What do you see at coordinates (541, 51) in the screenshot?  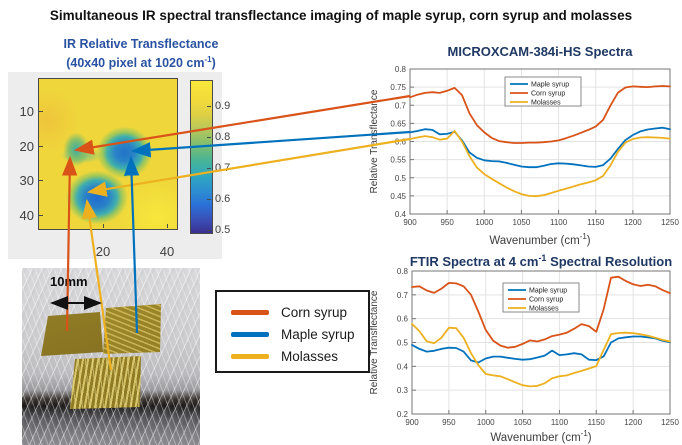 I see `chart-title: MICROXCAM-384i-HS Spectra` at bounding box center [541, 51].